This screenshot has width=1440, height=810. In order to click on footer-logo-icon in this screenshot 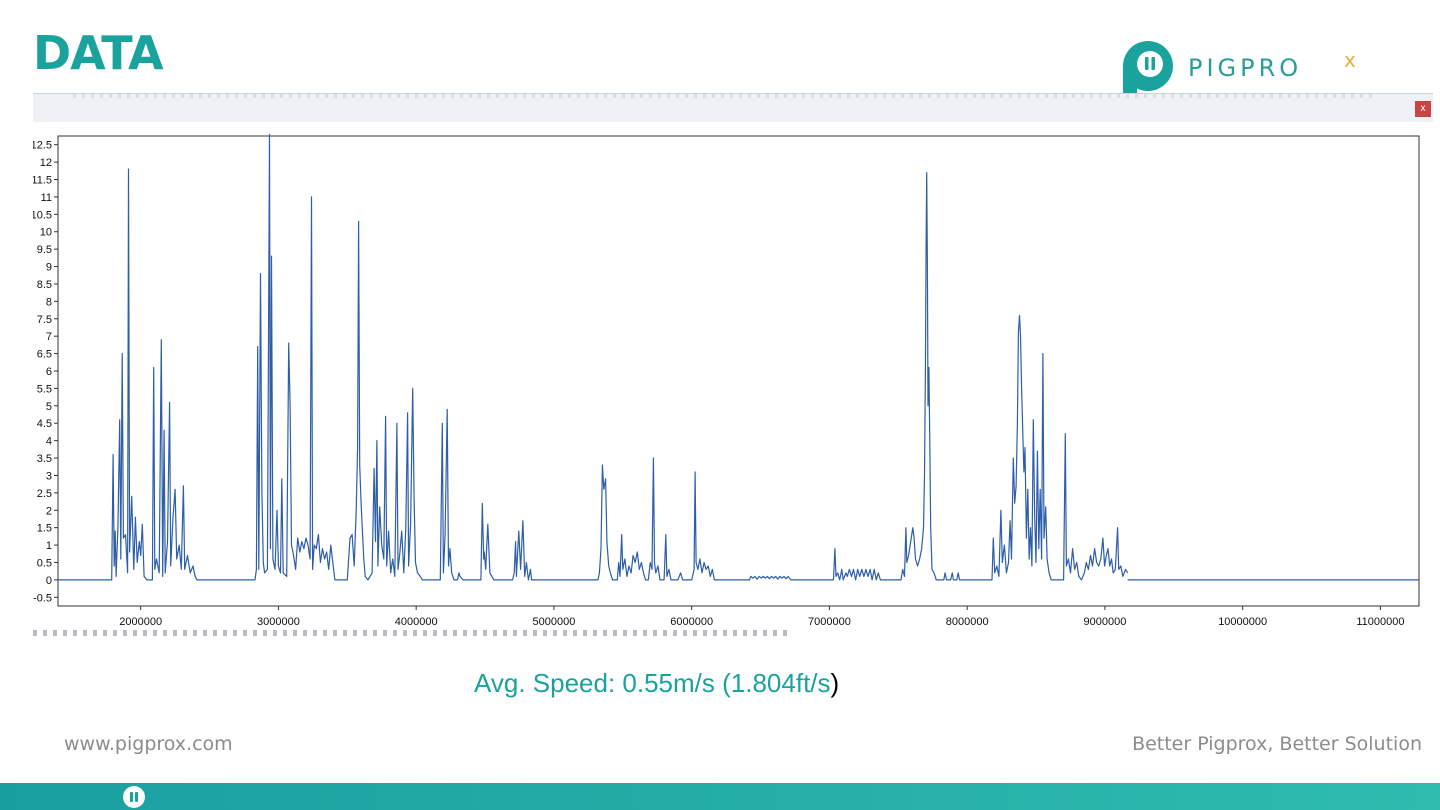, I will do `click(134, 797)`.